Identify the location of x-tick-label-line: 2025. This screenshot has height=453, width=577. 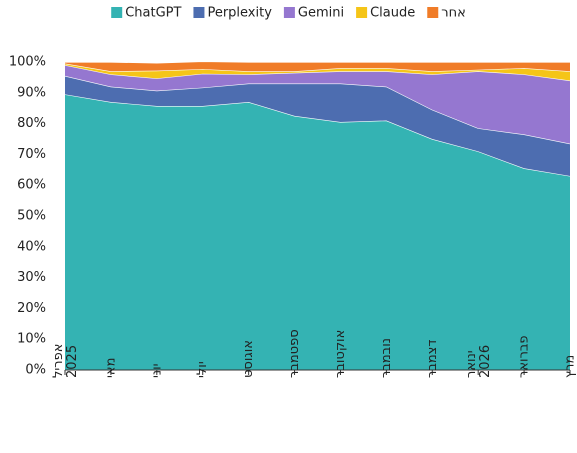
(72, 361).